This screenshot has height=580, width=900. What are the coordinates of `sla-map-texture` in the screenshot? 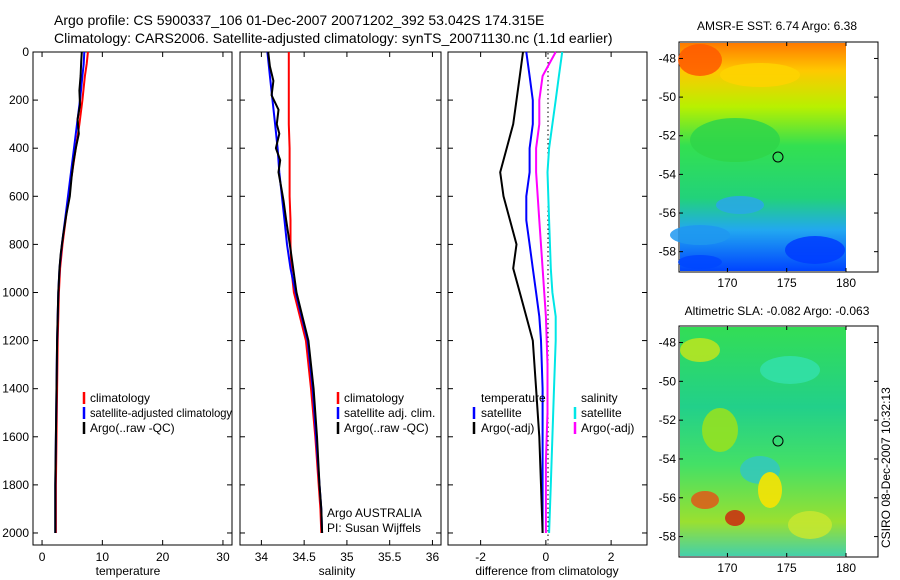 It's located at (756, 438).